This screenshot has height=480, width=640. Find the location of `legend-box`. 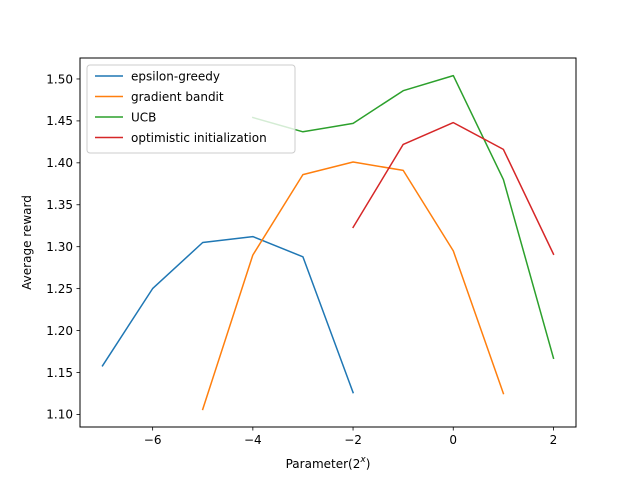

legend-box is located at coordinates (191, 109).